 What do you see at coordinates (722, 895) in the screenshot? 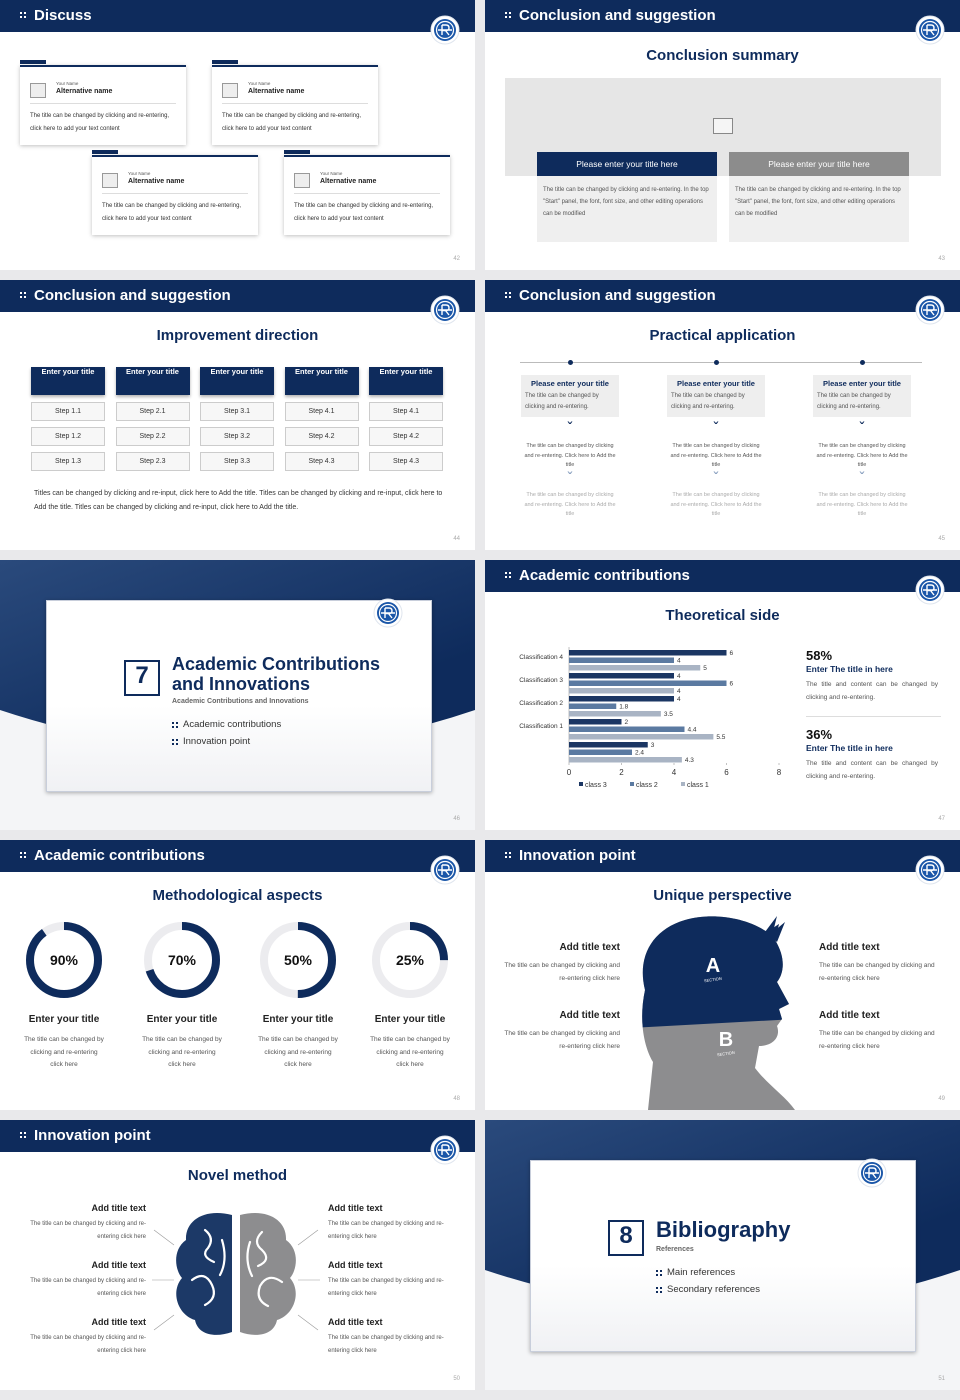
I see `slide-title: Unique perspective` at bounding box center [722, 895].